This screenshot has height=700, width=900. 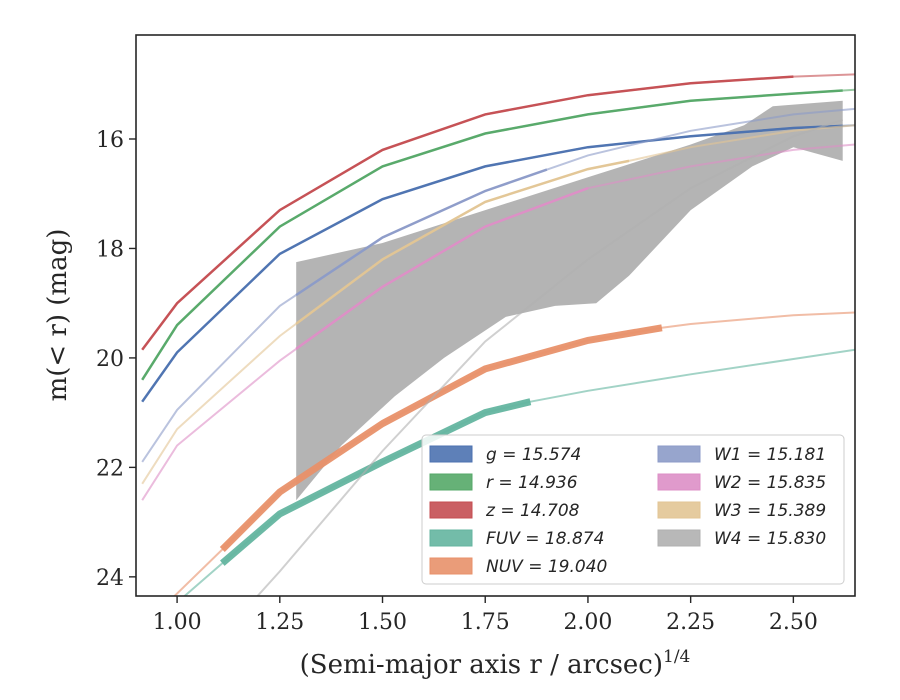 I want to click on y-tick-label-2: 20, so click(x=110, y=359).